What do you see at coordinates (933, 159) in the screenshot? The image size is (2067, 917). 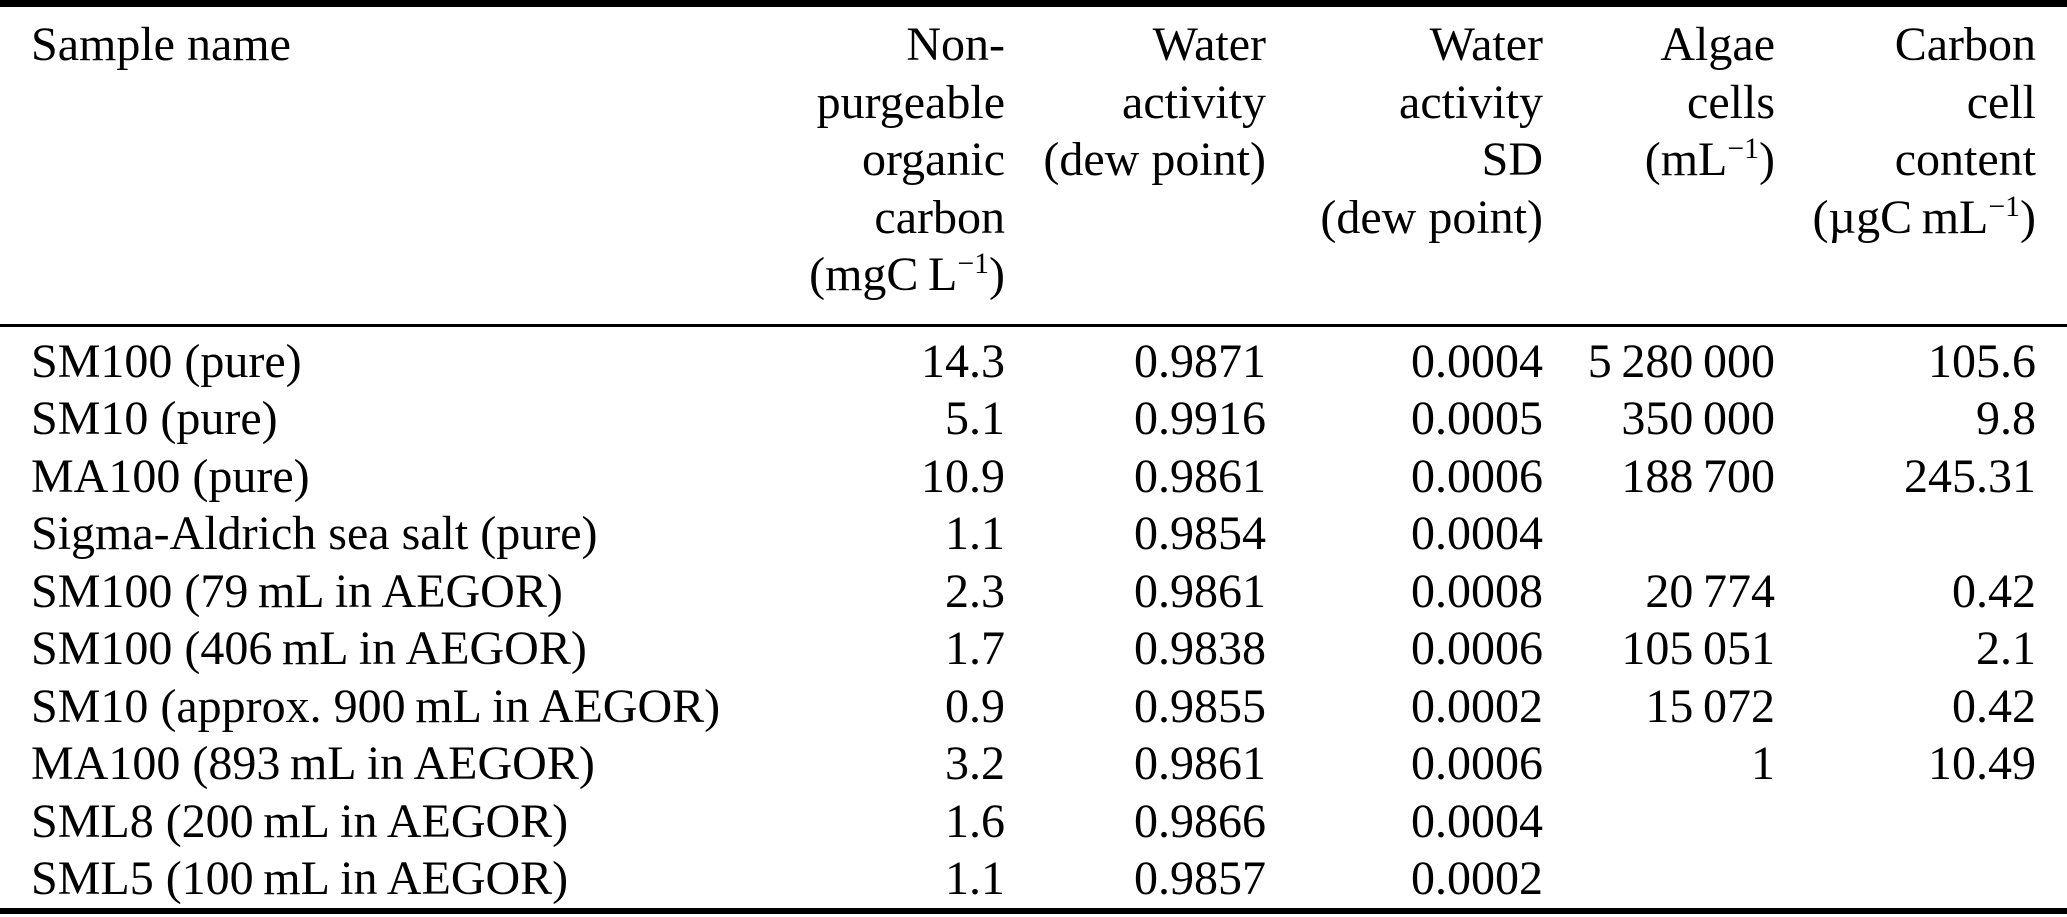 I see `header-line: organic` at bounding box center [933, 159].